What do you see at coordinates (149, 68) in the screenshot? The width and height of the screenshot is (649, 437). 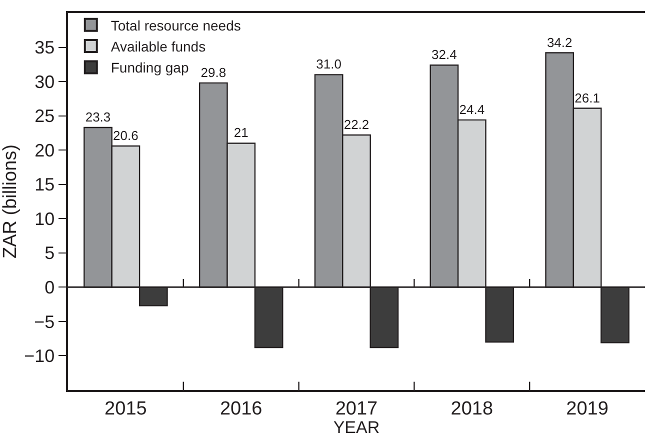 I see `legend-label: Funding gap` at bounding box center [149, 68].